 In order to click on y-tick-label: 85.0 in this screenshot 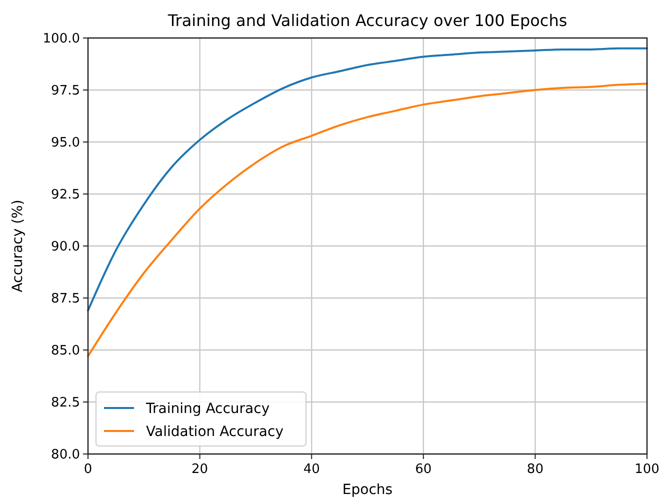, I will do `click(65, 351)`.